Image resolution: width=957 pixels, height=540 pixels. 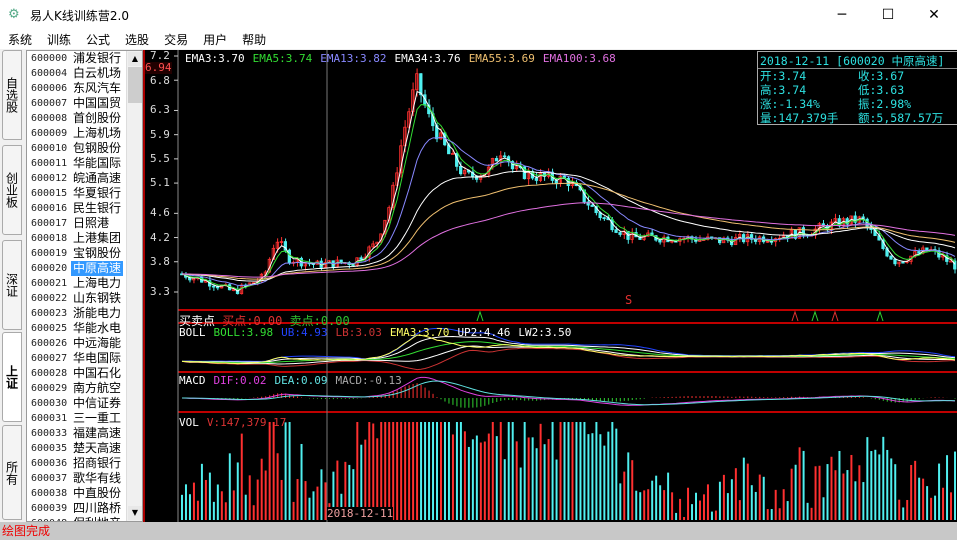 I want to click on stock-row: 600019 宝钢股份, so click(x=84, y=253).